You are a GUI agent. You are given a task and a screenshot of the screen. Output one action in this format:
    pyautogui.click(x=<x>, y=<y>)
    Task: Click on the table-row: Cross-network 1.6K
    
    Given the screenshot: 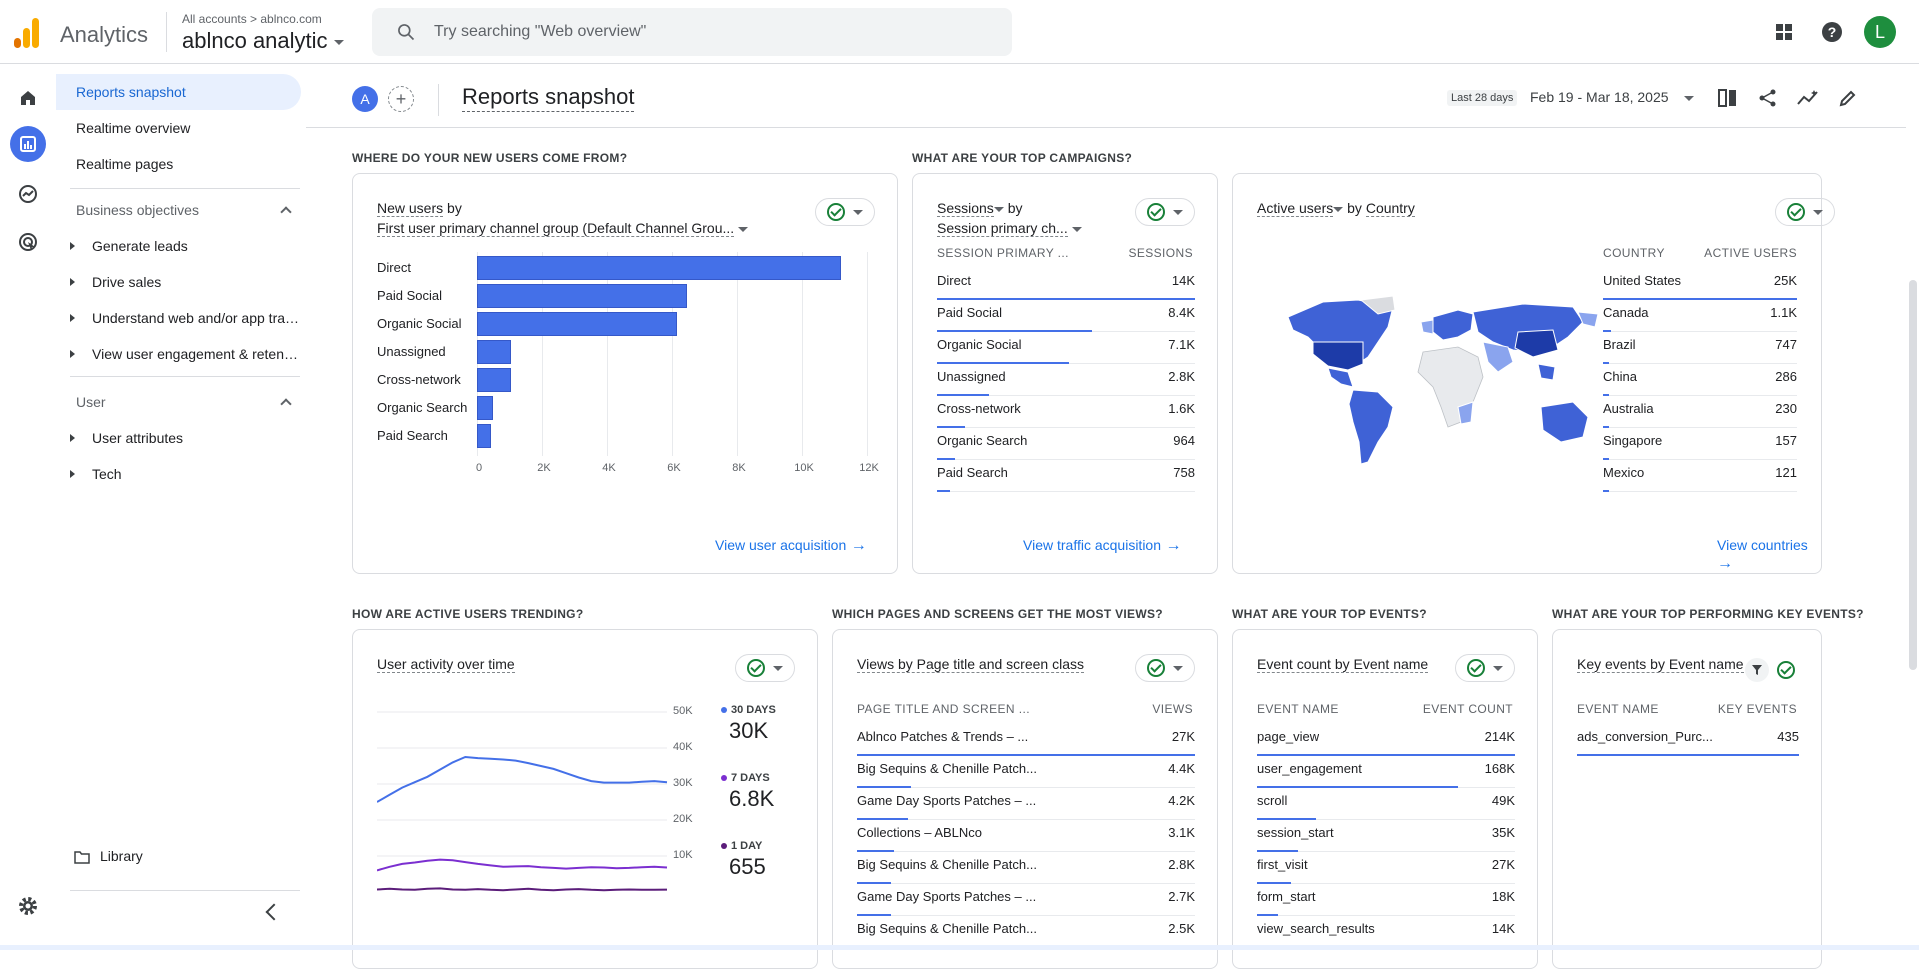 What is the action you would take?
    pyautogui.click(x=1066, y=412)
    